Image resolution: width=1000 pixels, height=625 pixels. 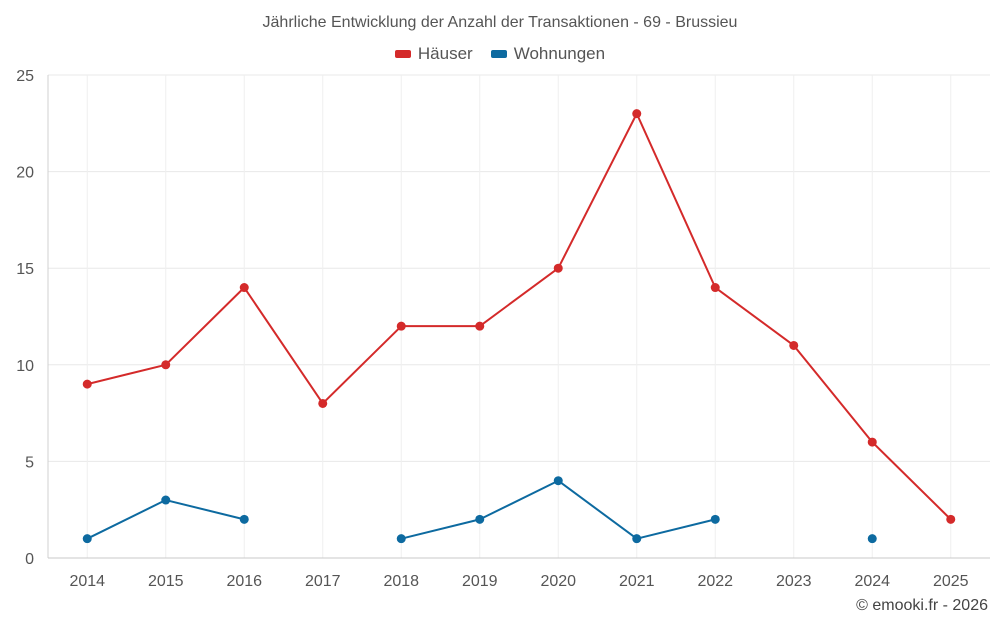 I want to click on x-tick-label: 2017, so click(x=323, y=581).